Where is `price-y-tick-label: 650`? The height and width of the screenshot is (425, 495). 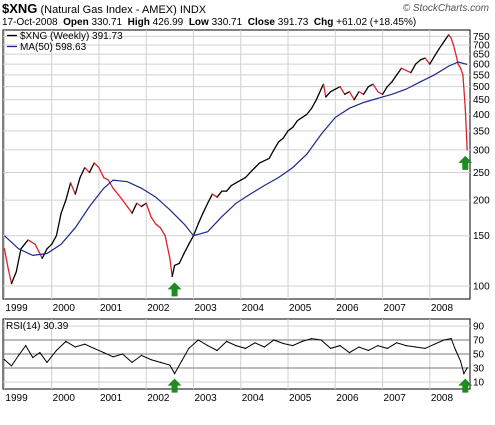
price-y-tick-label: 650 is located at coordinates (481, 55).